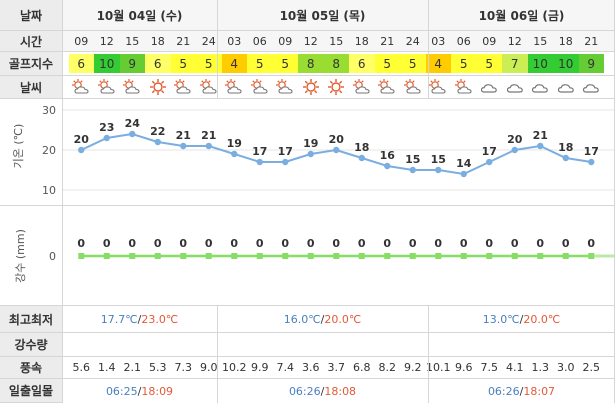 The width and height of the screenshot is (615, 403). Describe the element at coordinates (121, 391) in the screenshot. I see `sunrise-time: 06:25` at that location.